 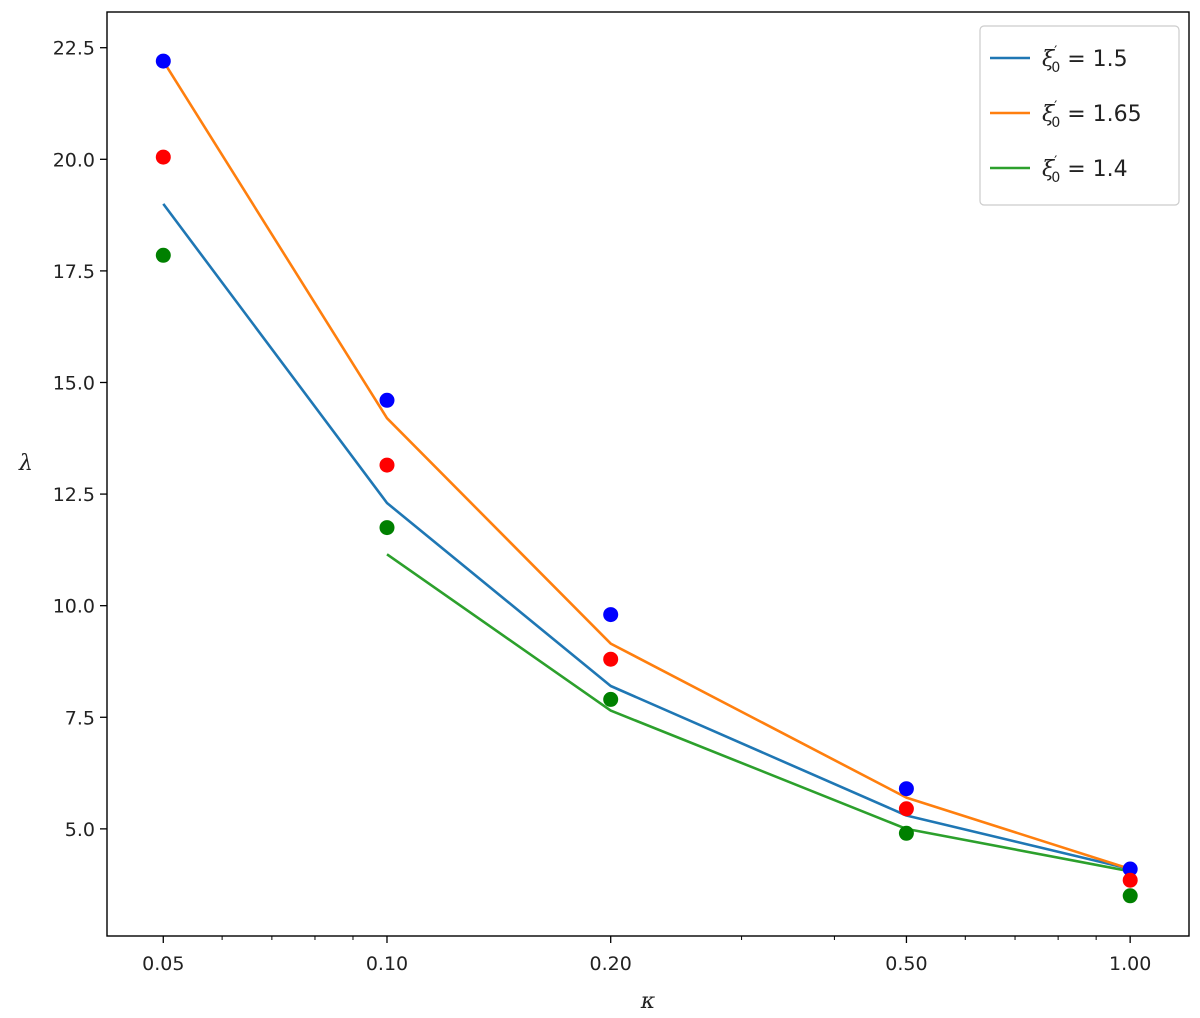 I want to click on y-tick-label: 17.5, so click(x=74, y=272).